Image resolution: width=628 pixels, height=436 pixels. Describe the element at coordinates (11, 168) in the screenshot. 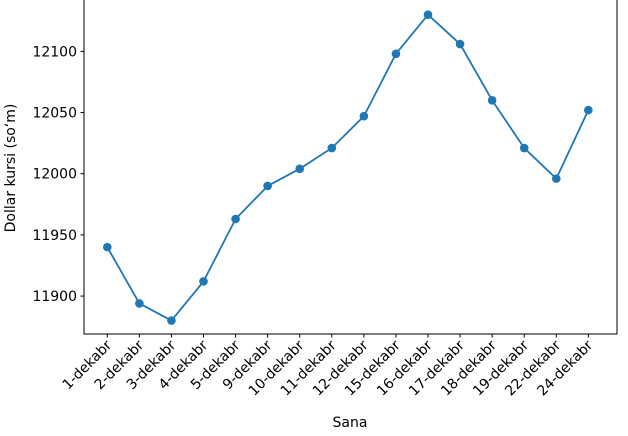

I see `y-axis-label: Dollar kursi (soʻm)` at that location.